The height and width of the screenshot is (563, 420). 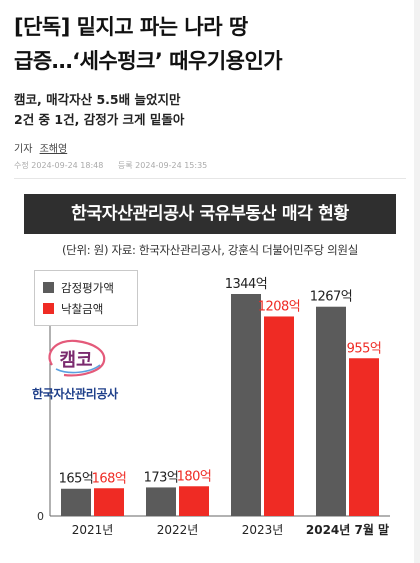 What do you see at coordinates (99, 119) in the screenshot?
I see `subtitle-line-2: 2건 중 1건, 감정가 크게 밑돌아` at bounding box center [99, 119].